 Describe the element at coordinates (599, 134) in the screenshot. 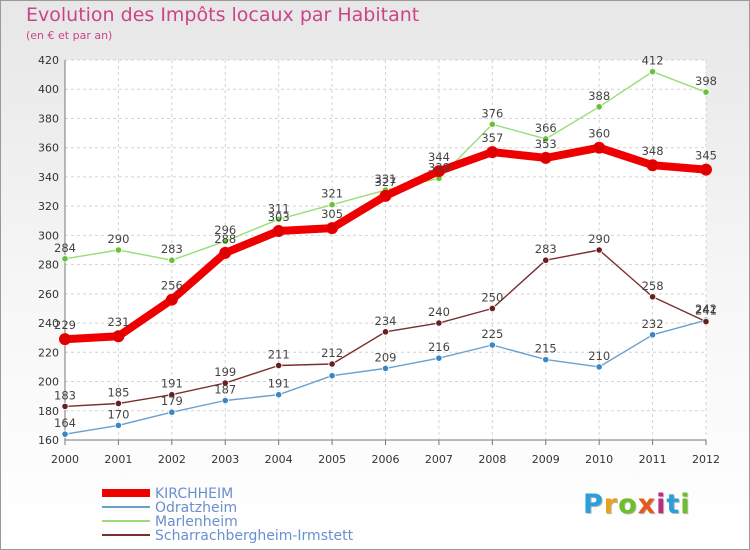

I see `data-label: 360` at that location.